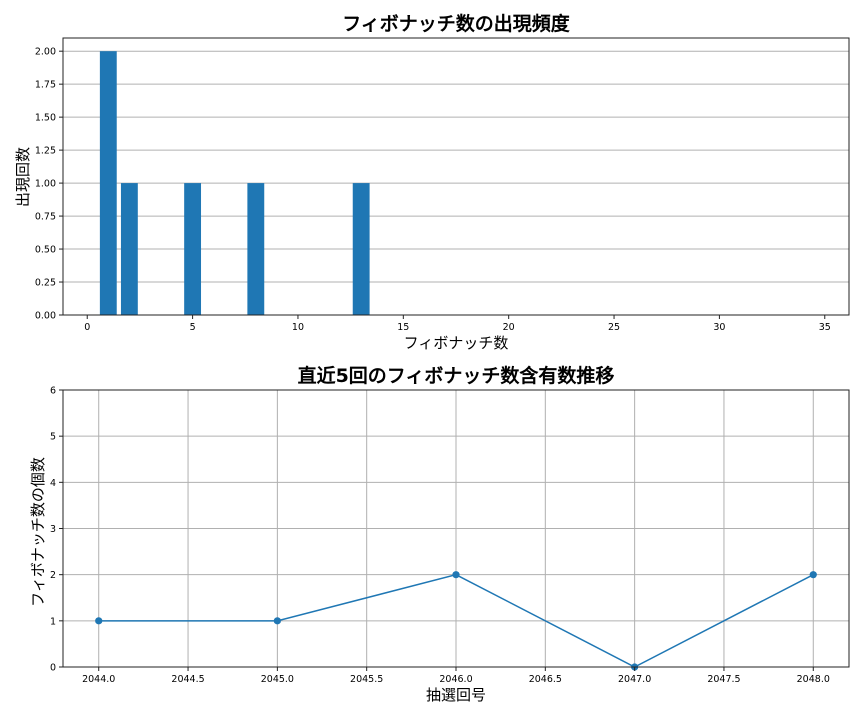 Image resolution: width=864 pixels, height=724 pixels. What do you see at coordinates (723, 679) in the screenshot?
I see `x-tick-label: 2047.5` at bounding box center [723, 679].